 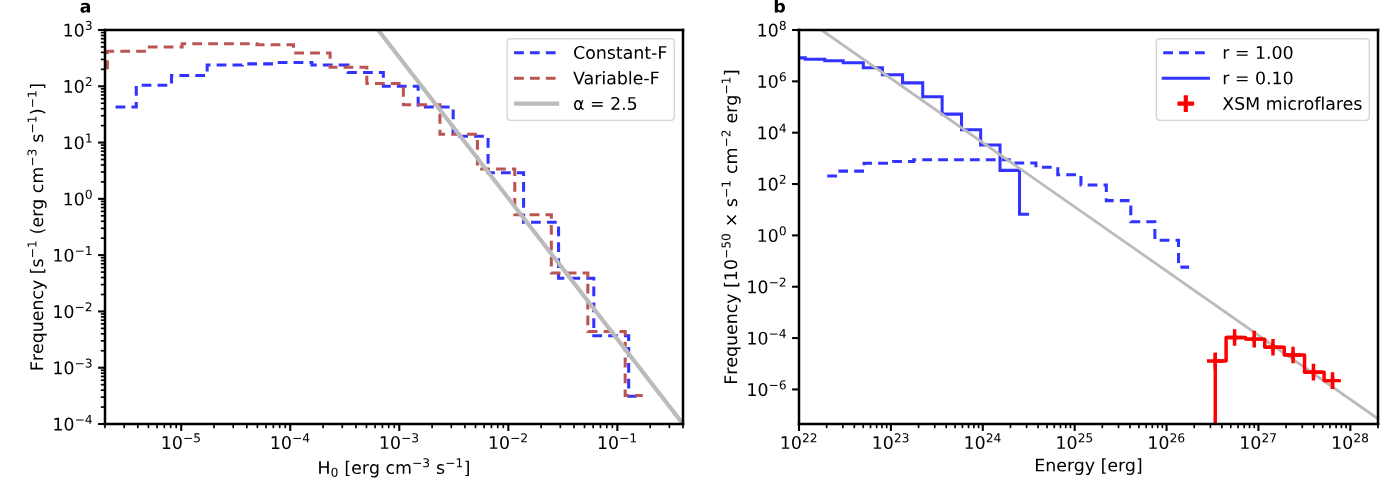 I want to click on y-tick-label: 10$^{−6}$, so click(x=767, y=388).